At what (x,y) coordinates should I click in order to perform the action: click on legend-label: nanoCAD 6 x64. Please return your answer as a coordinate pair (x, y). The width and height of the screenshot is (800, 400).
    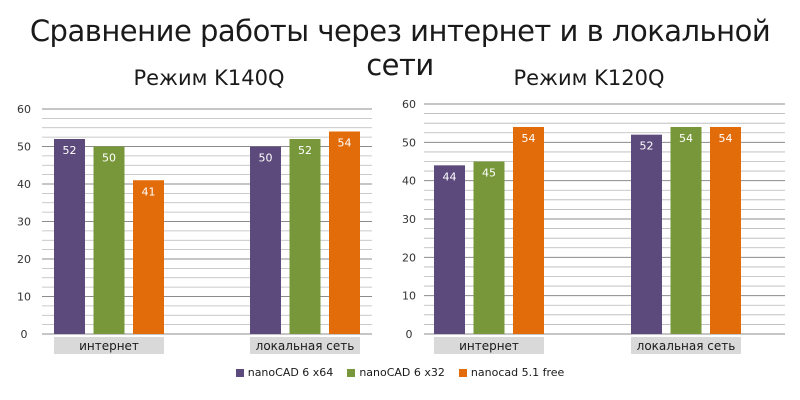
    Looking at the image, I should click on (290, 372).